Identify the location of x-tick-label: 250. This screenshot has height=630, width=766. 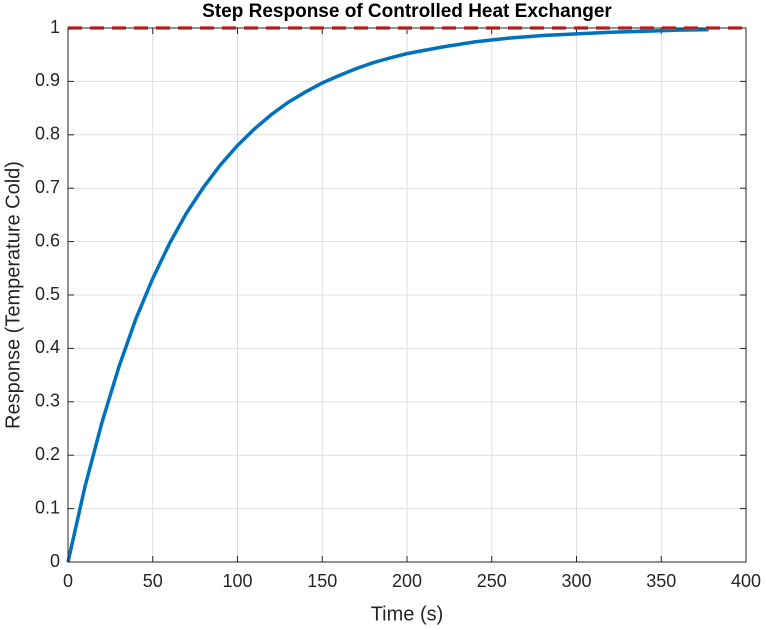
(492, 581).